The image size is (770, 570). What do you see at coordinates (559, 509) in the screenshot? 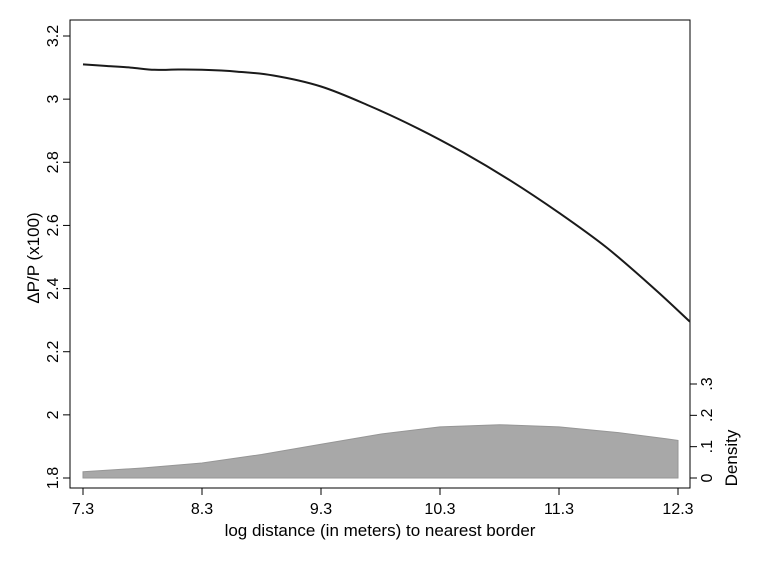
I see `x-tick-label: 11.3` at bounding box center [559, 509].